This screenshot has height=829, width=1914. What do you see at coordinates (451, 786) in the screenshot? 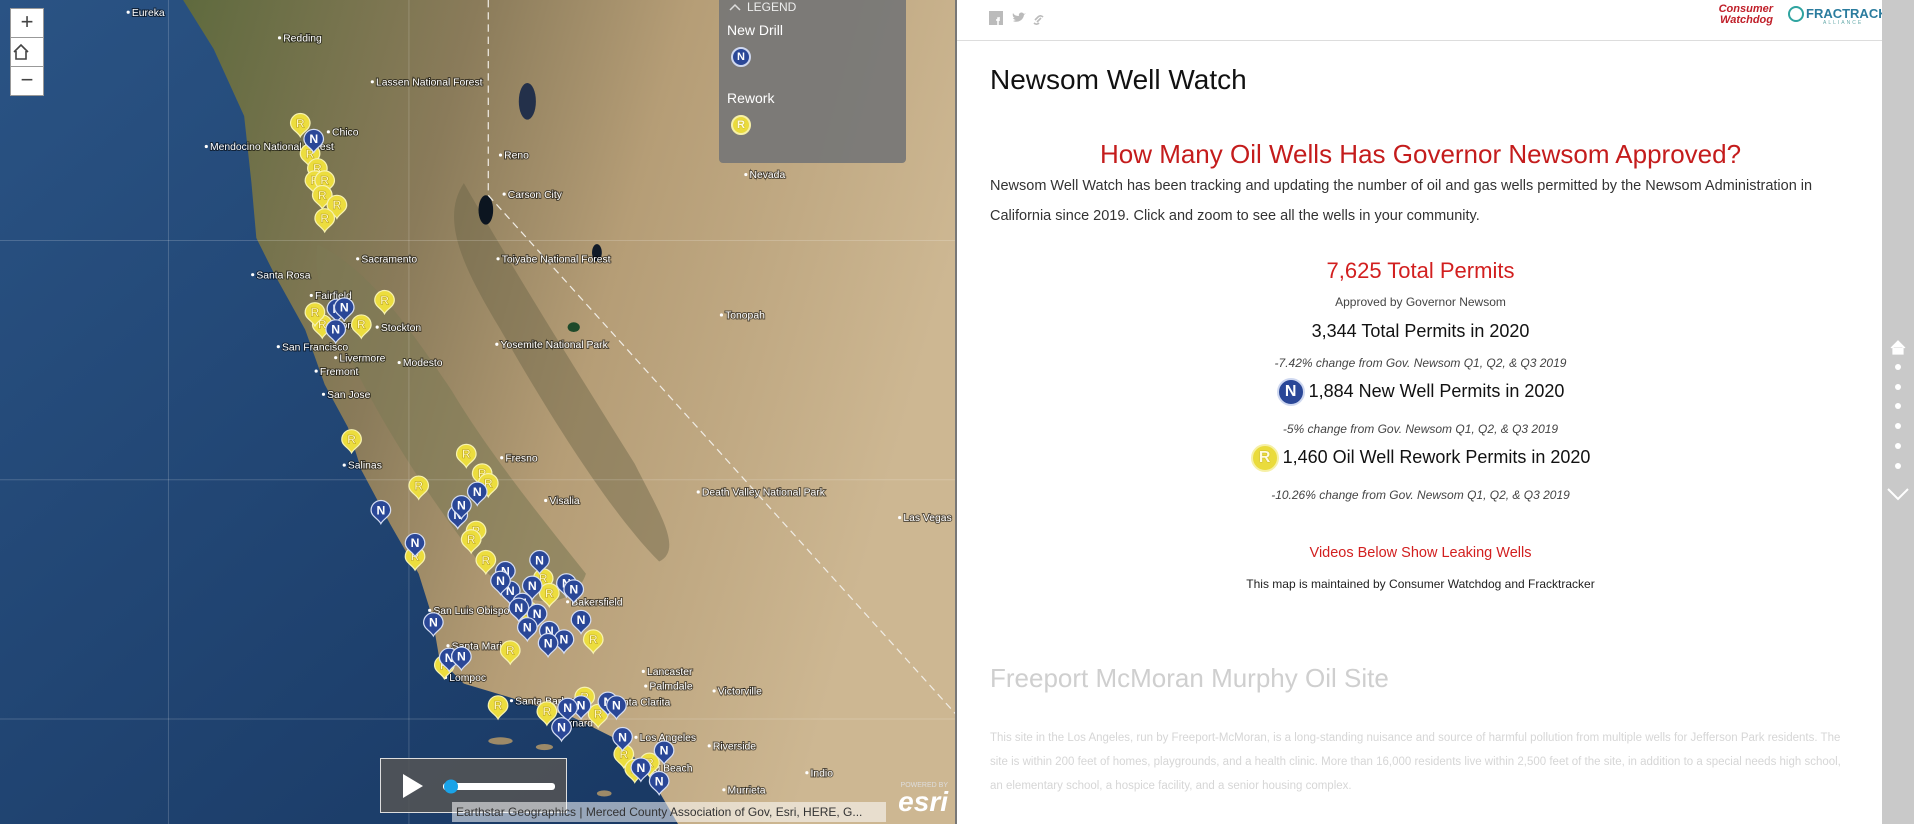
I see `slider-thumb` at bounding box center [451, 786].